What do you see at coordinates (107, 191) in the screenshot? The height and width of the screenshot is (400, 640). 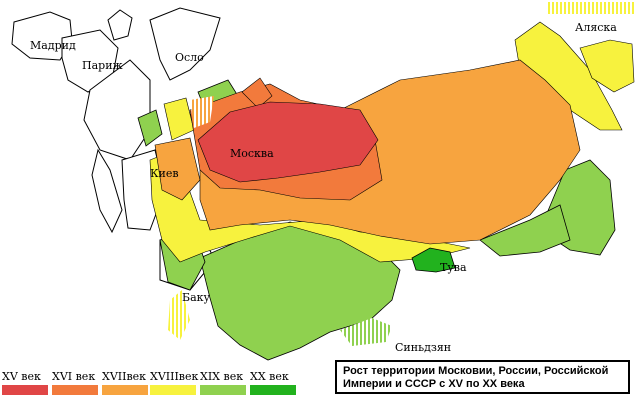 I see `italy-region` at bounding box center [107, 191].